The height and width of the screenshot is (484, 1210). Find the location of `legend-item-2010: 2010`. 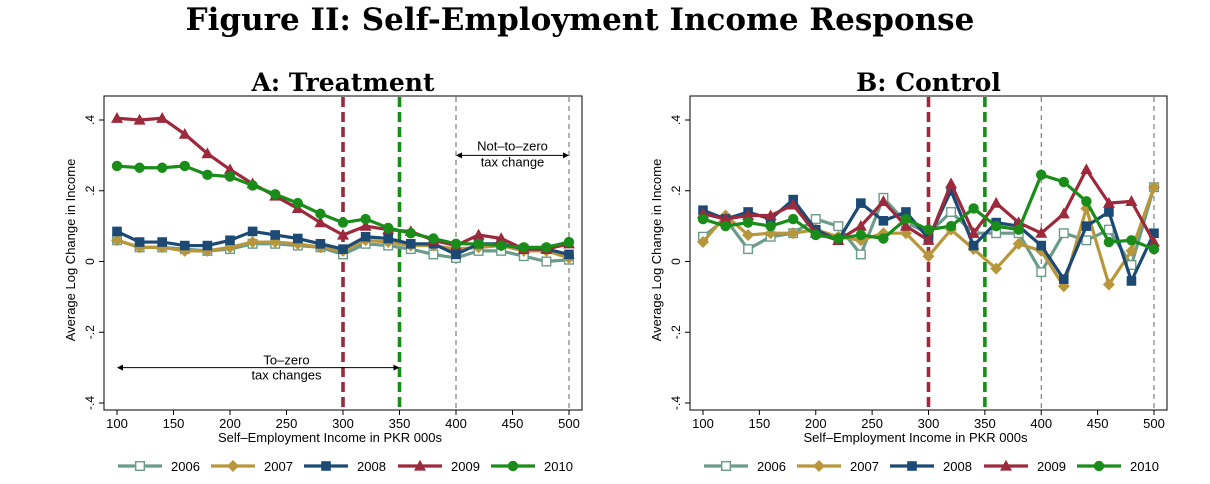

legend-item-2010: 2010 is located at coordinates (532, 466).